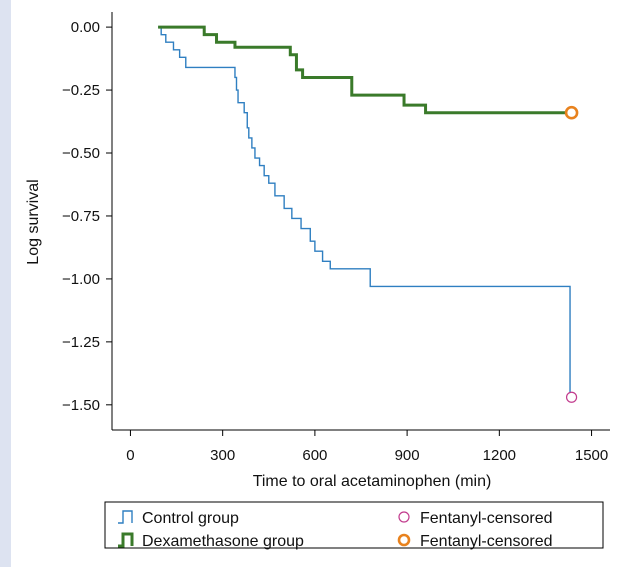 This screenshot has height=567, width=617. I want to click on x-ticks: 0 300 600 900 1200 1500, so click(367, 447).